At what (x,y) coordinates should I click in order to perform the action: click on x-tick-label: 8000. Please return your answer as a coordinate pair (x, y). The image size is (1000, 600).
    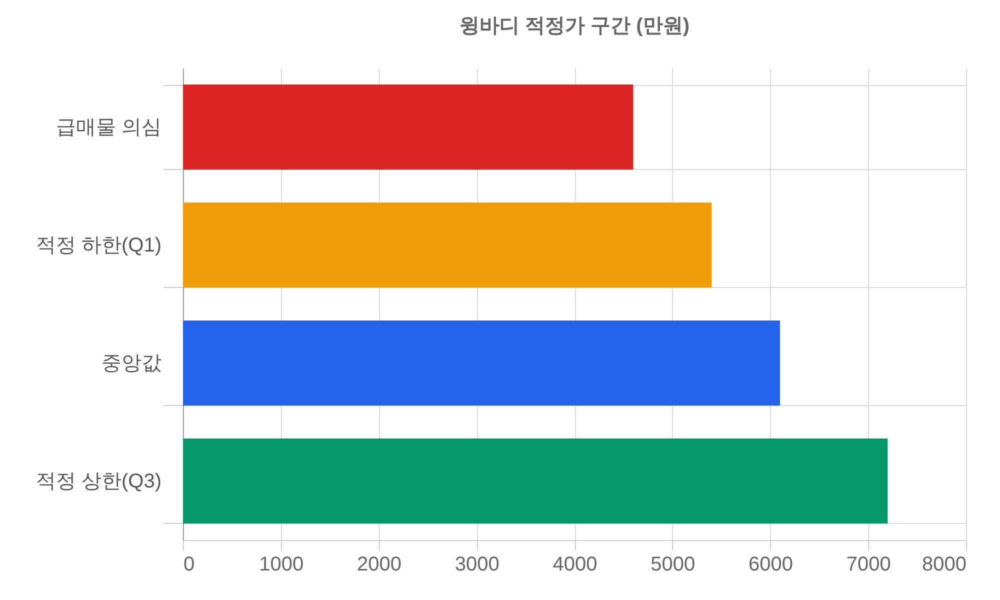
    Looking at the image, I should click on (944, 565).